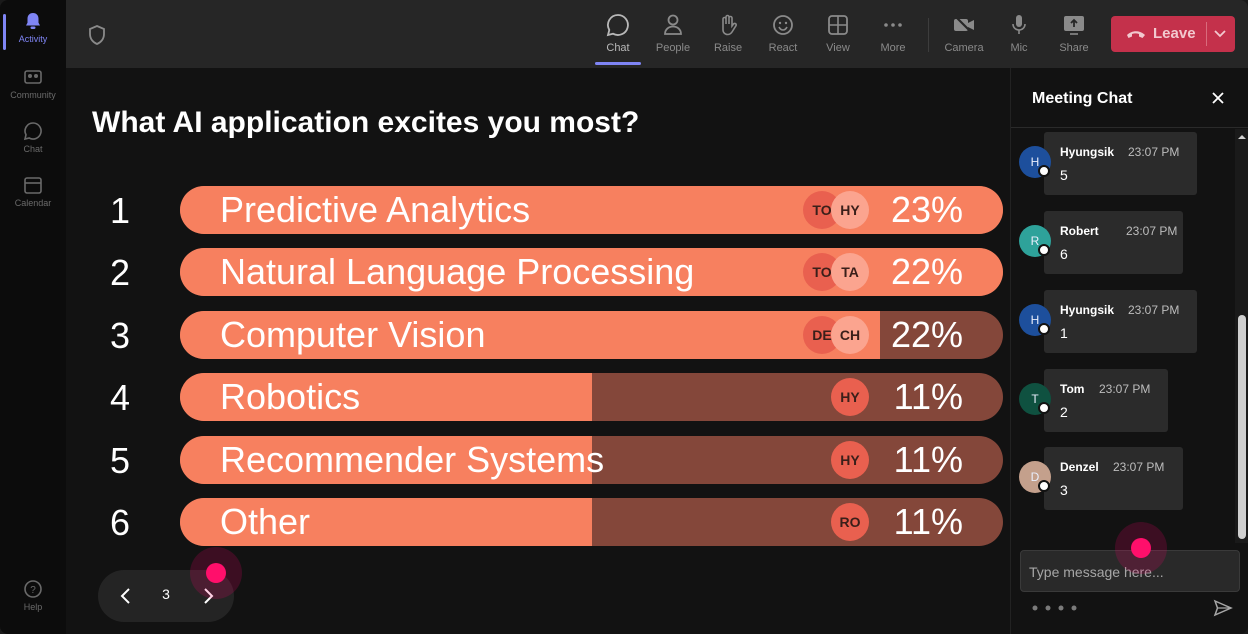  Describe the element at coordinates (33, 607) in the screenshot. I see `rail-label-help: Help` at that location.